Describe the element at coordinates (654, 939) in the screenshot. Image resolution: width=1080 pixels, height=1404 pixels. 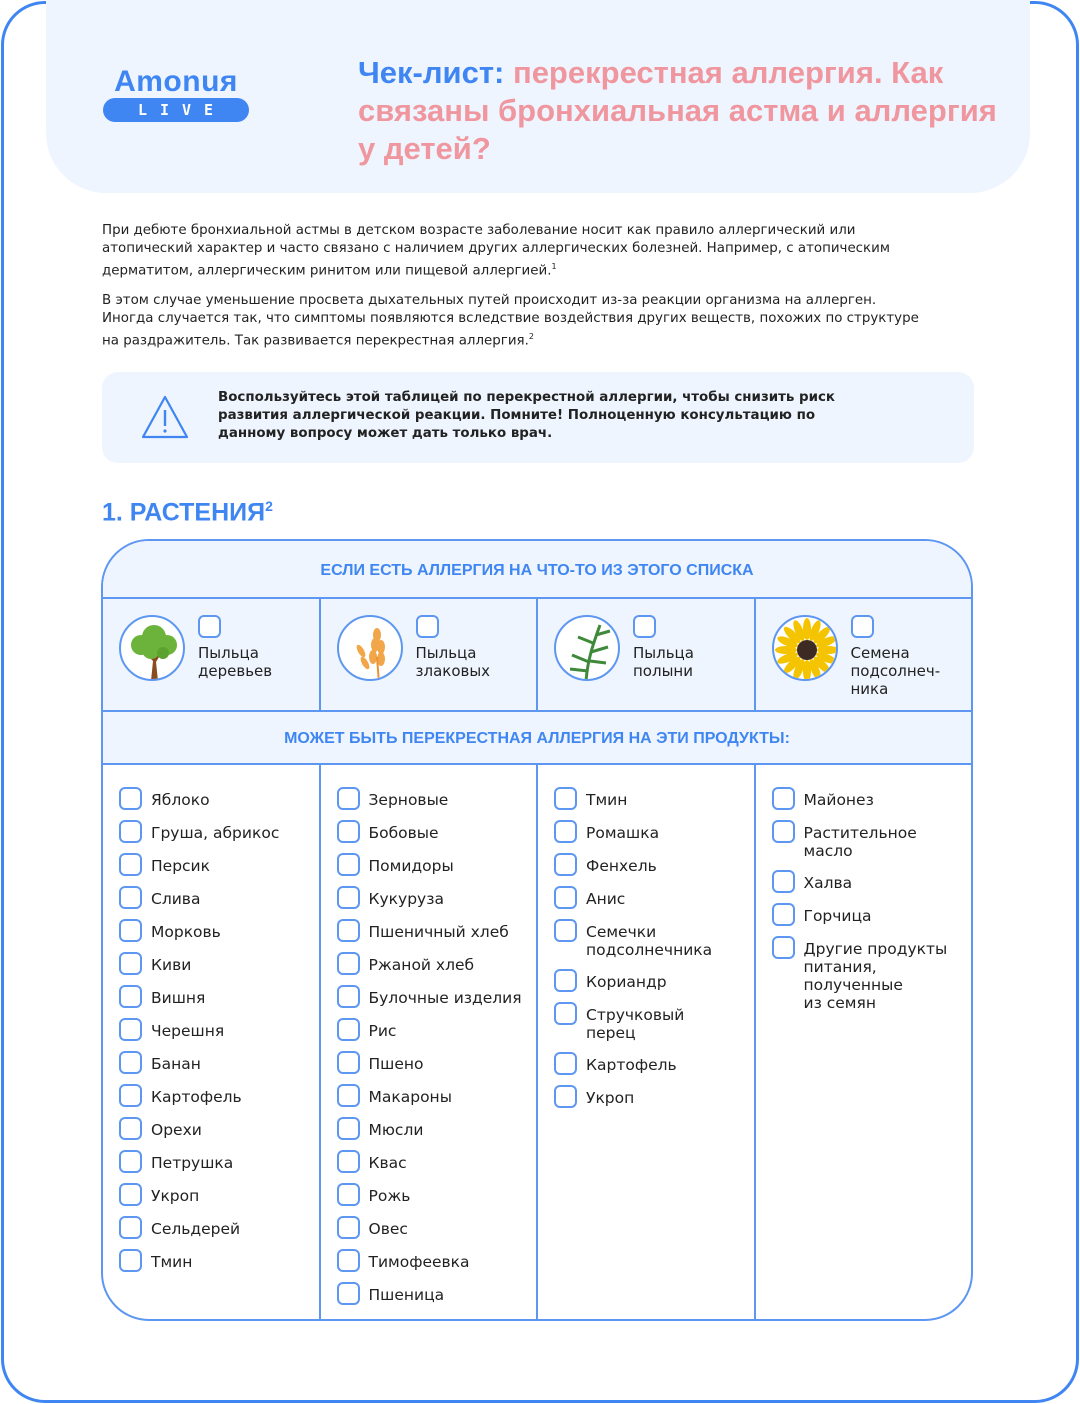
I see `checklist-item: Семечки подсолнечника` at that location.